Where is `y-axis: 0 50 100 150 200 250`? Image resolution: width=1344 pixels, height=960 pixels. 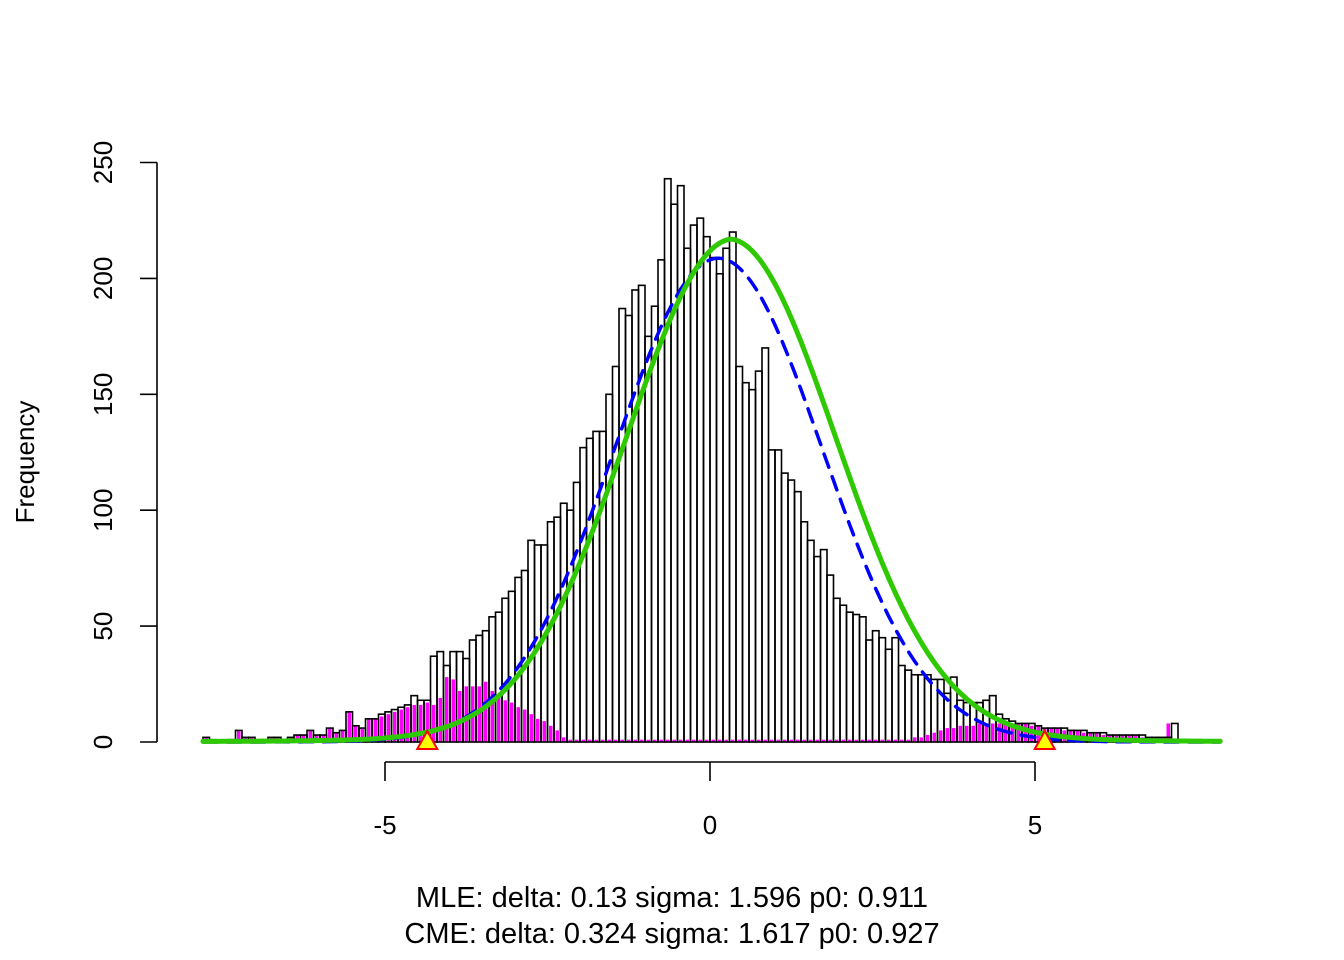 y-axis: 0 50 100 150 200 250 is located at coordinates (123, 445).